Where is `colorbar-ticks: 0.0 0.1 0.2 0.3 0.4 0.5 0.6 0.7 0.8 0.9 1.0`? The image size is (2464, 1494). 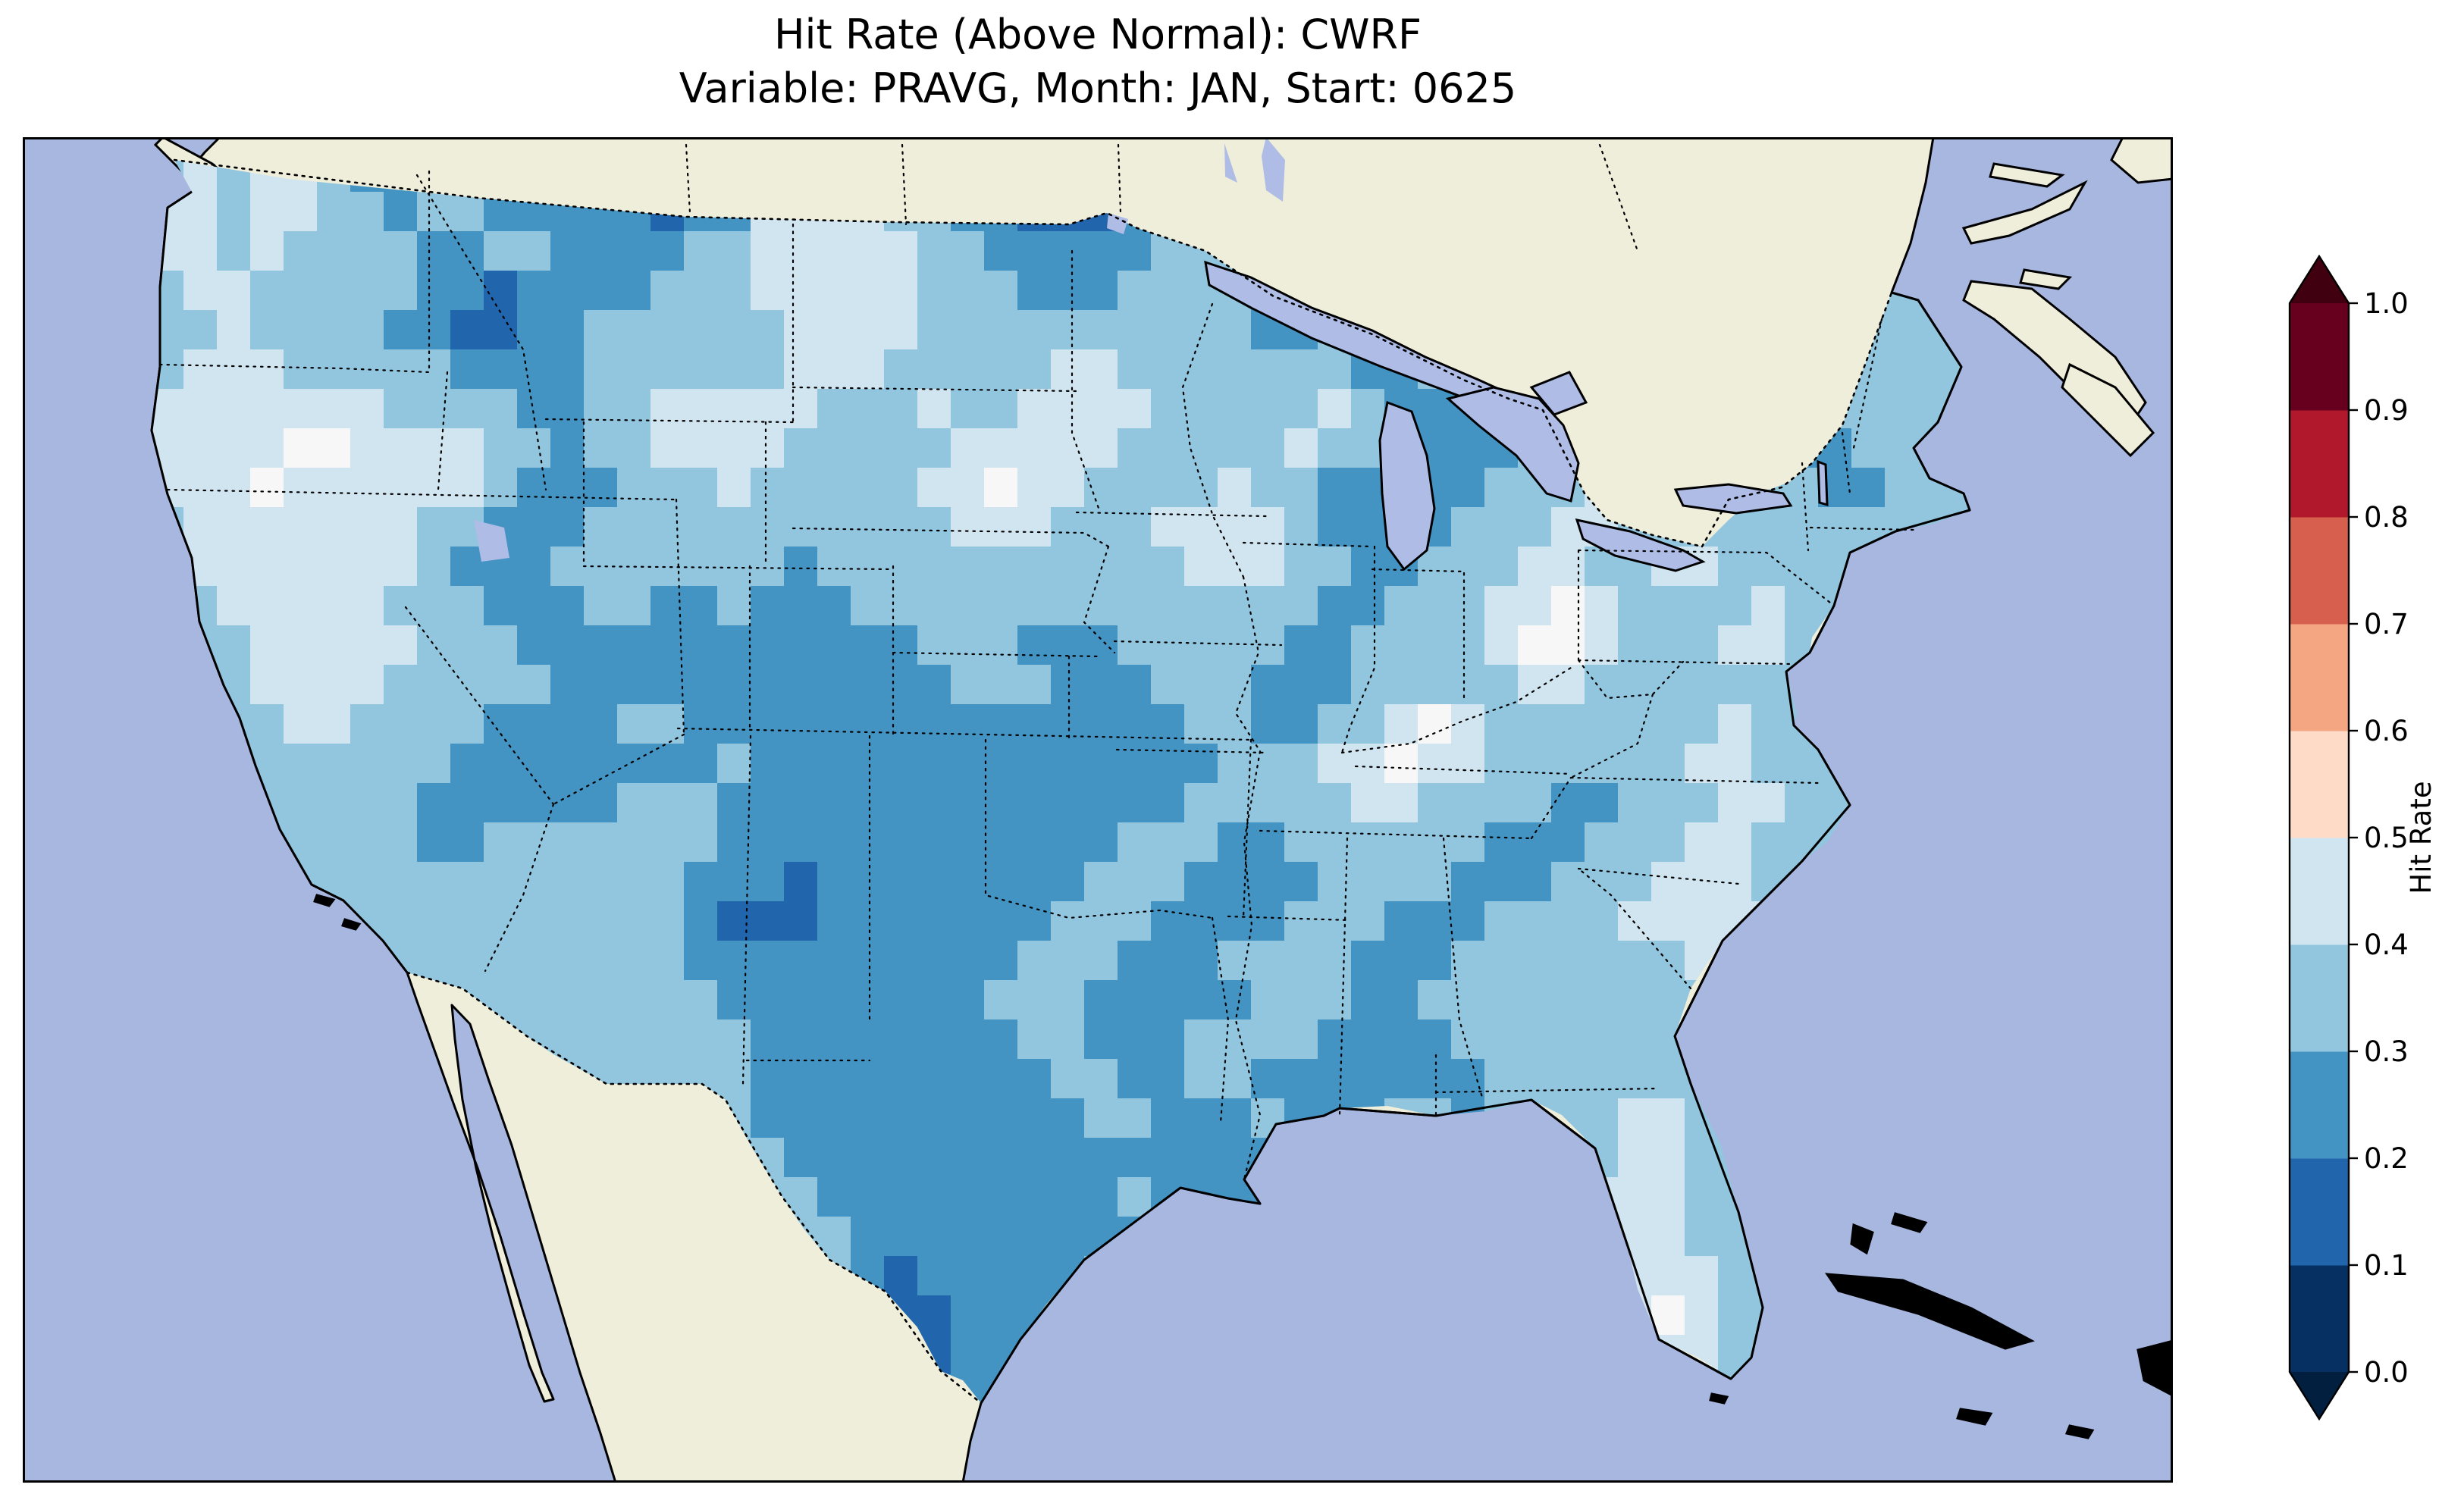
colorbar-ticks: 0.0 0.1 0.2 0.3 0.4 0.5 0.6 0.7 0.8 0.9 1.0 is located at coordinates (2379, 838).